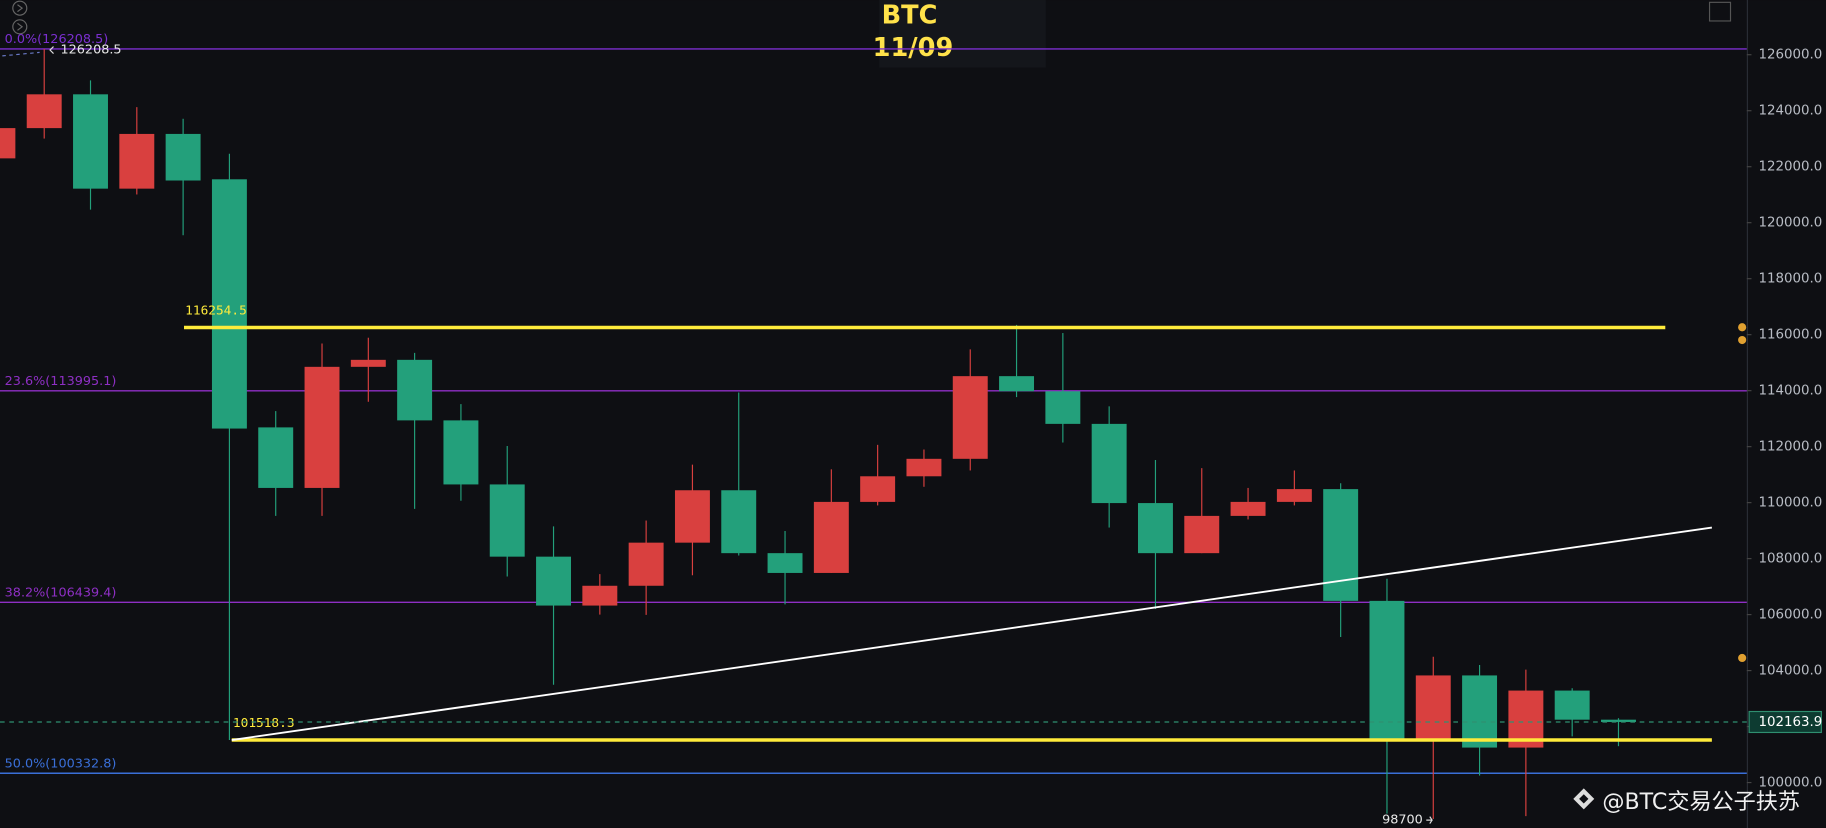 This screenshot has height=828, width=1826. Describe the element at coordinates (1790, 447) in the screenshot. I see `y-tick-label: 112000.0` at that location.